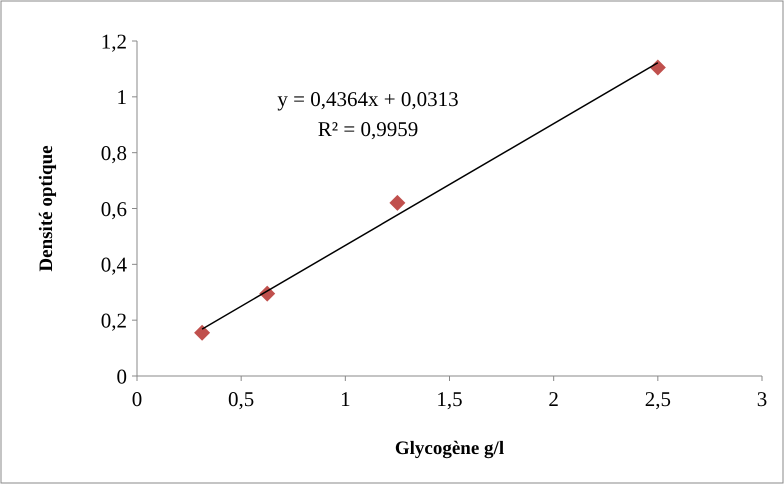 The image size is (784, 484). What do you see at coordinates (345, 399) in the screenshot?
I see `x-tick-label: 1` at bounding box center [345, 399].